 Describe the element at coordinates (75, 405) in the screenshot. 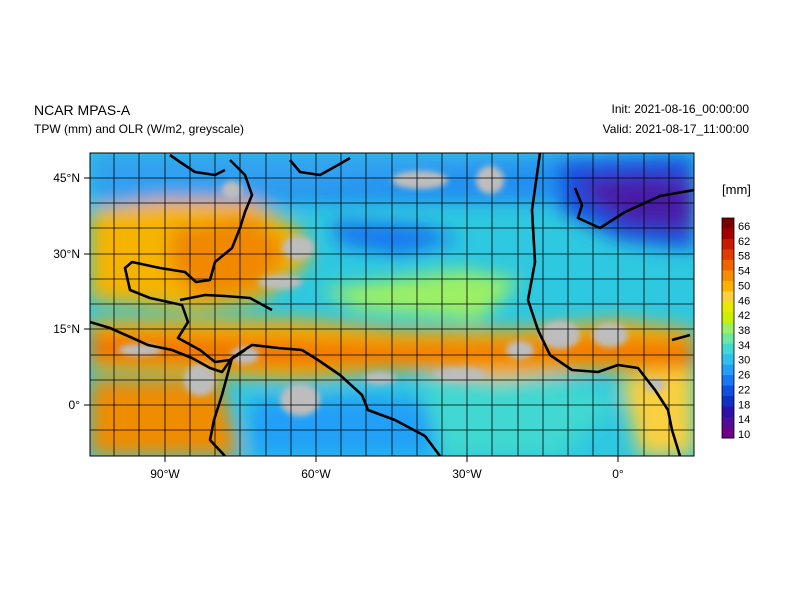

I see `y-tick-0: 0°` at that location.